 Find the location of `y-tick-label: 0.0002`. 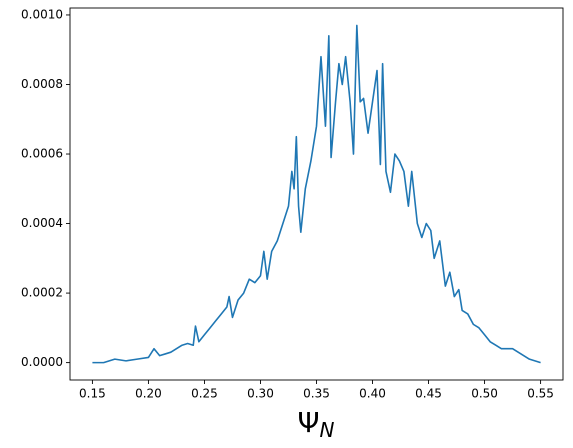

y-tick-label: 0.0002 is located at coordinates (42, 293).